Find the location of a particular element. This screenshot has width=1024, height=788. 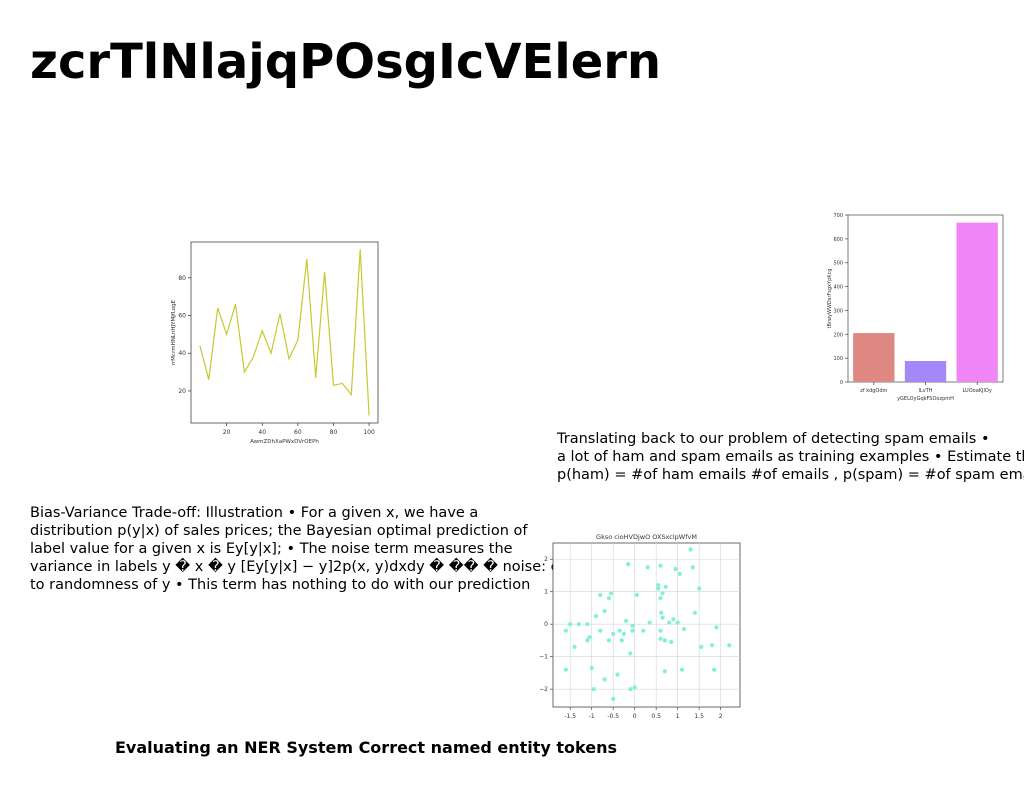

x-tick-label: 40 is located at coordinates (262, 432).